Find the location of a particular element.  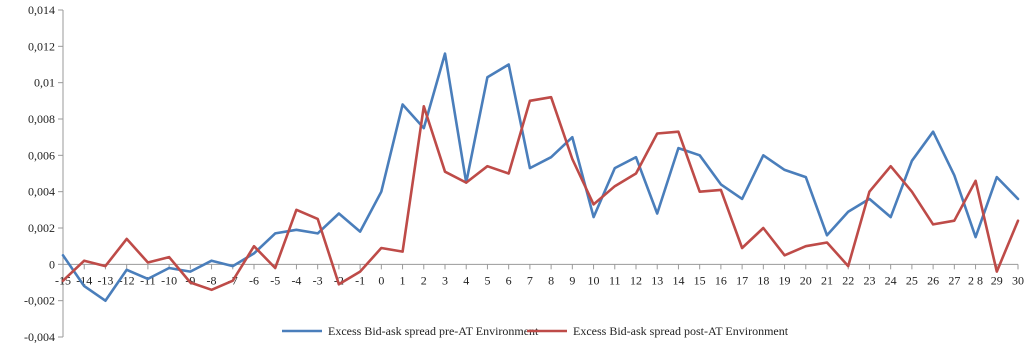

y-tick-label: 0,012 is located at coordinates (41, 46).